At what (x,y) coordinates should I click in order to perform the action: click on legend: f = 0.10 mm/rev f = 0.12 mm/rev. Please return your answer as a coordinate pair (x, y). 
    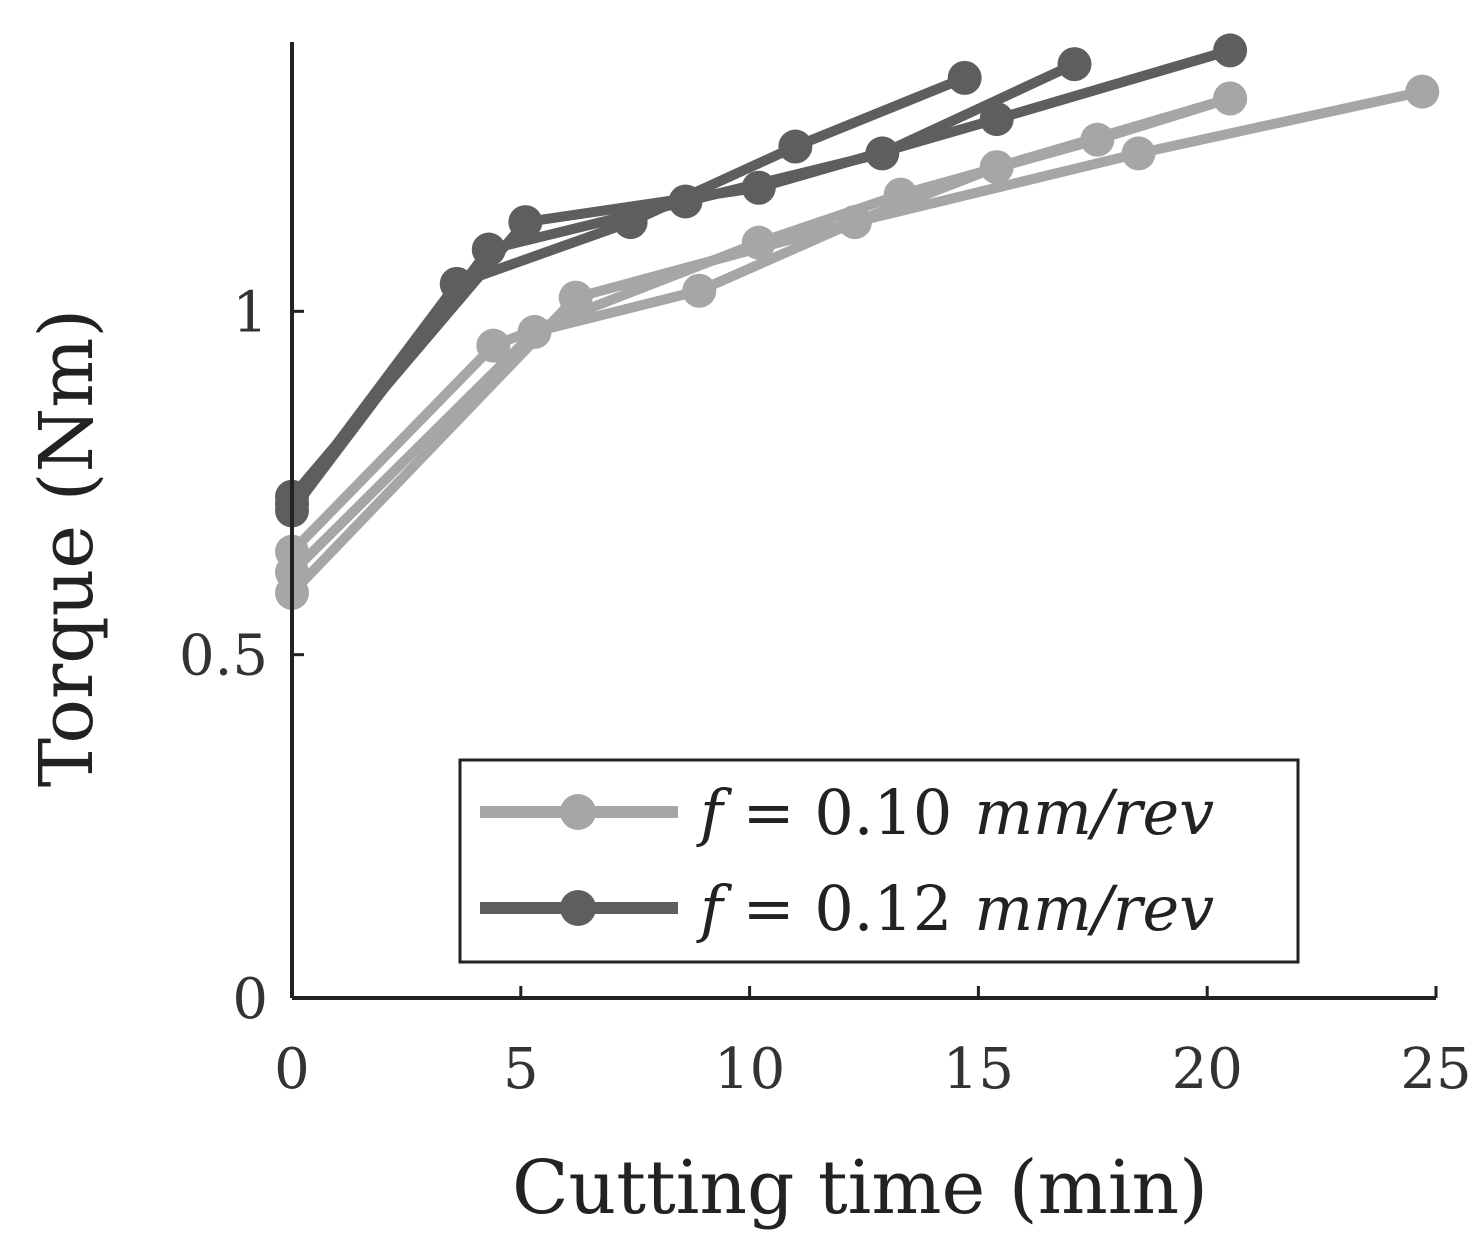
    Looking at the image, I should click on (879, 861).